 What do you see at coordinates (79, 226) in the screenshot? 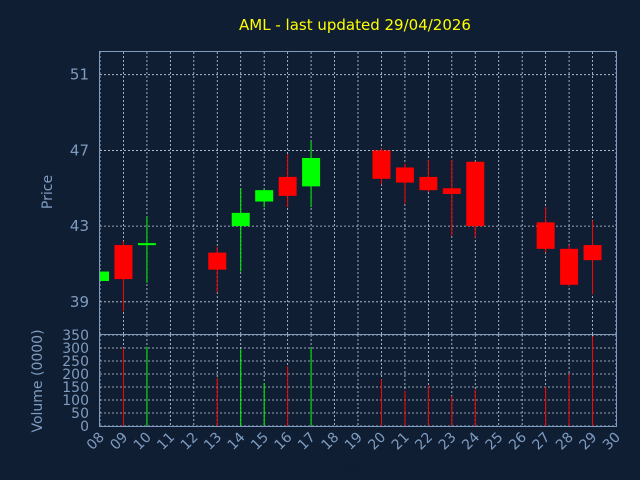
I see `price-tick-label: 43` at bounding box center [79, 226].